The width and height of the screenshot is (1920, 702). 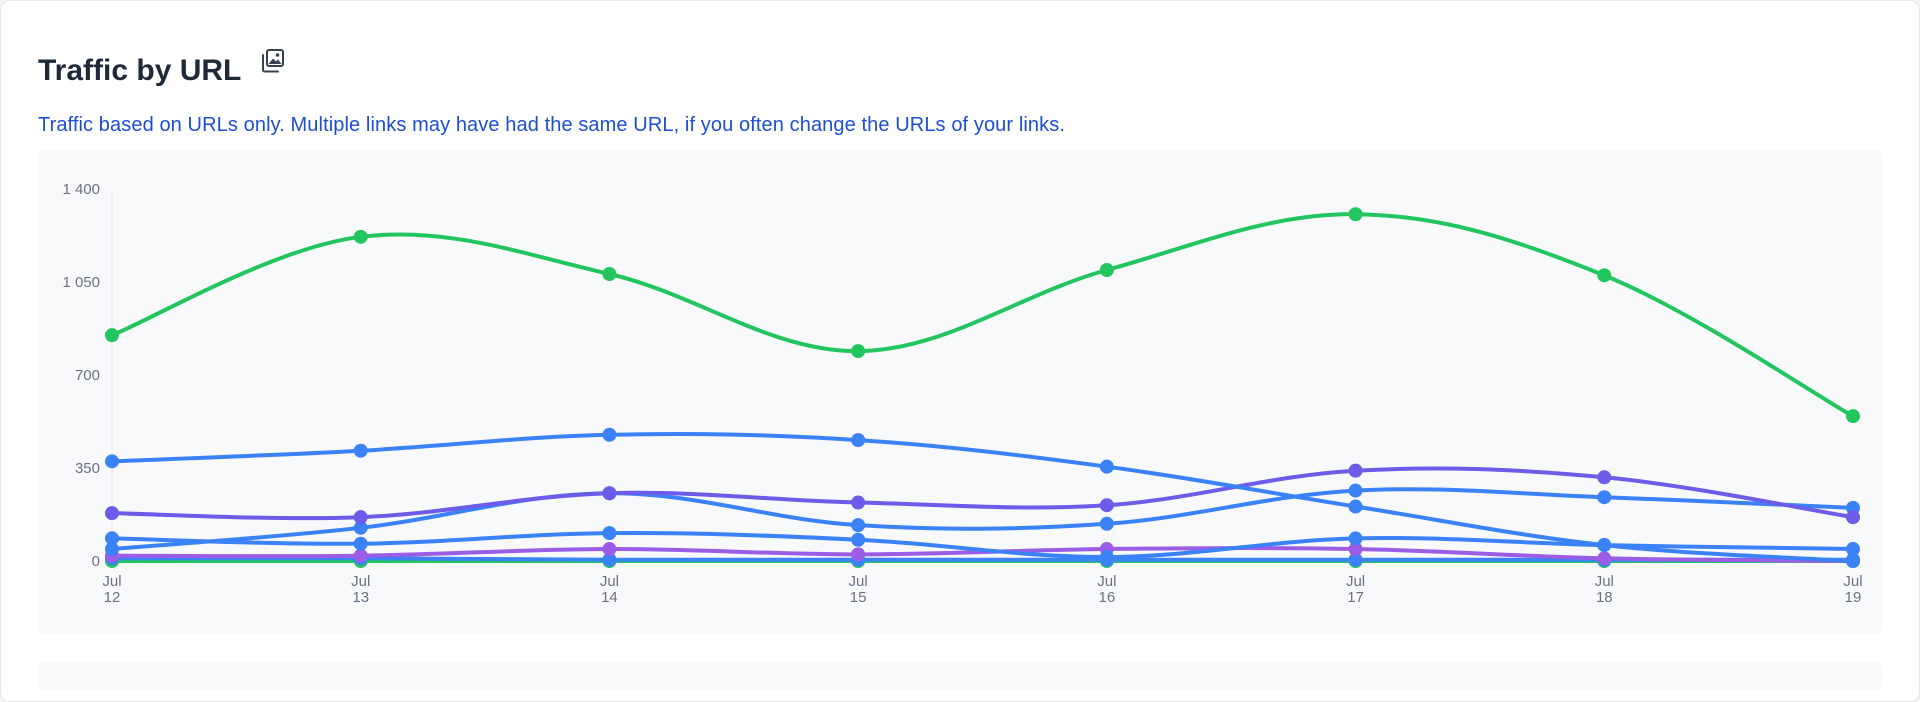 What do you see at coordinates (87, 468) in the screenshot?
I see `y-tick-label: 350` at bounding box center [87, 468].